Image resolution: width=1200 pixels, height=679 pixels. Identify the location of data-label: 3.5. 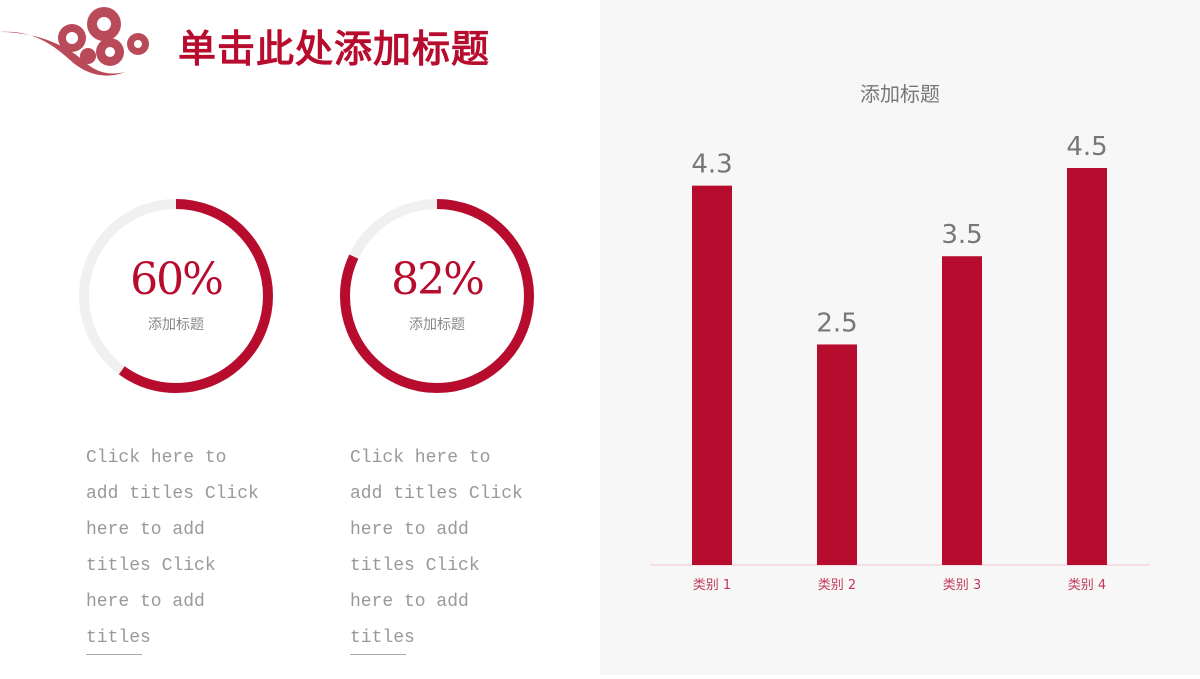
(961, 235).